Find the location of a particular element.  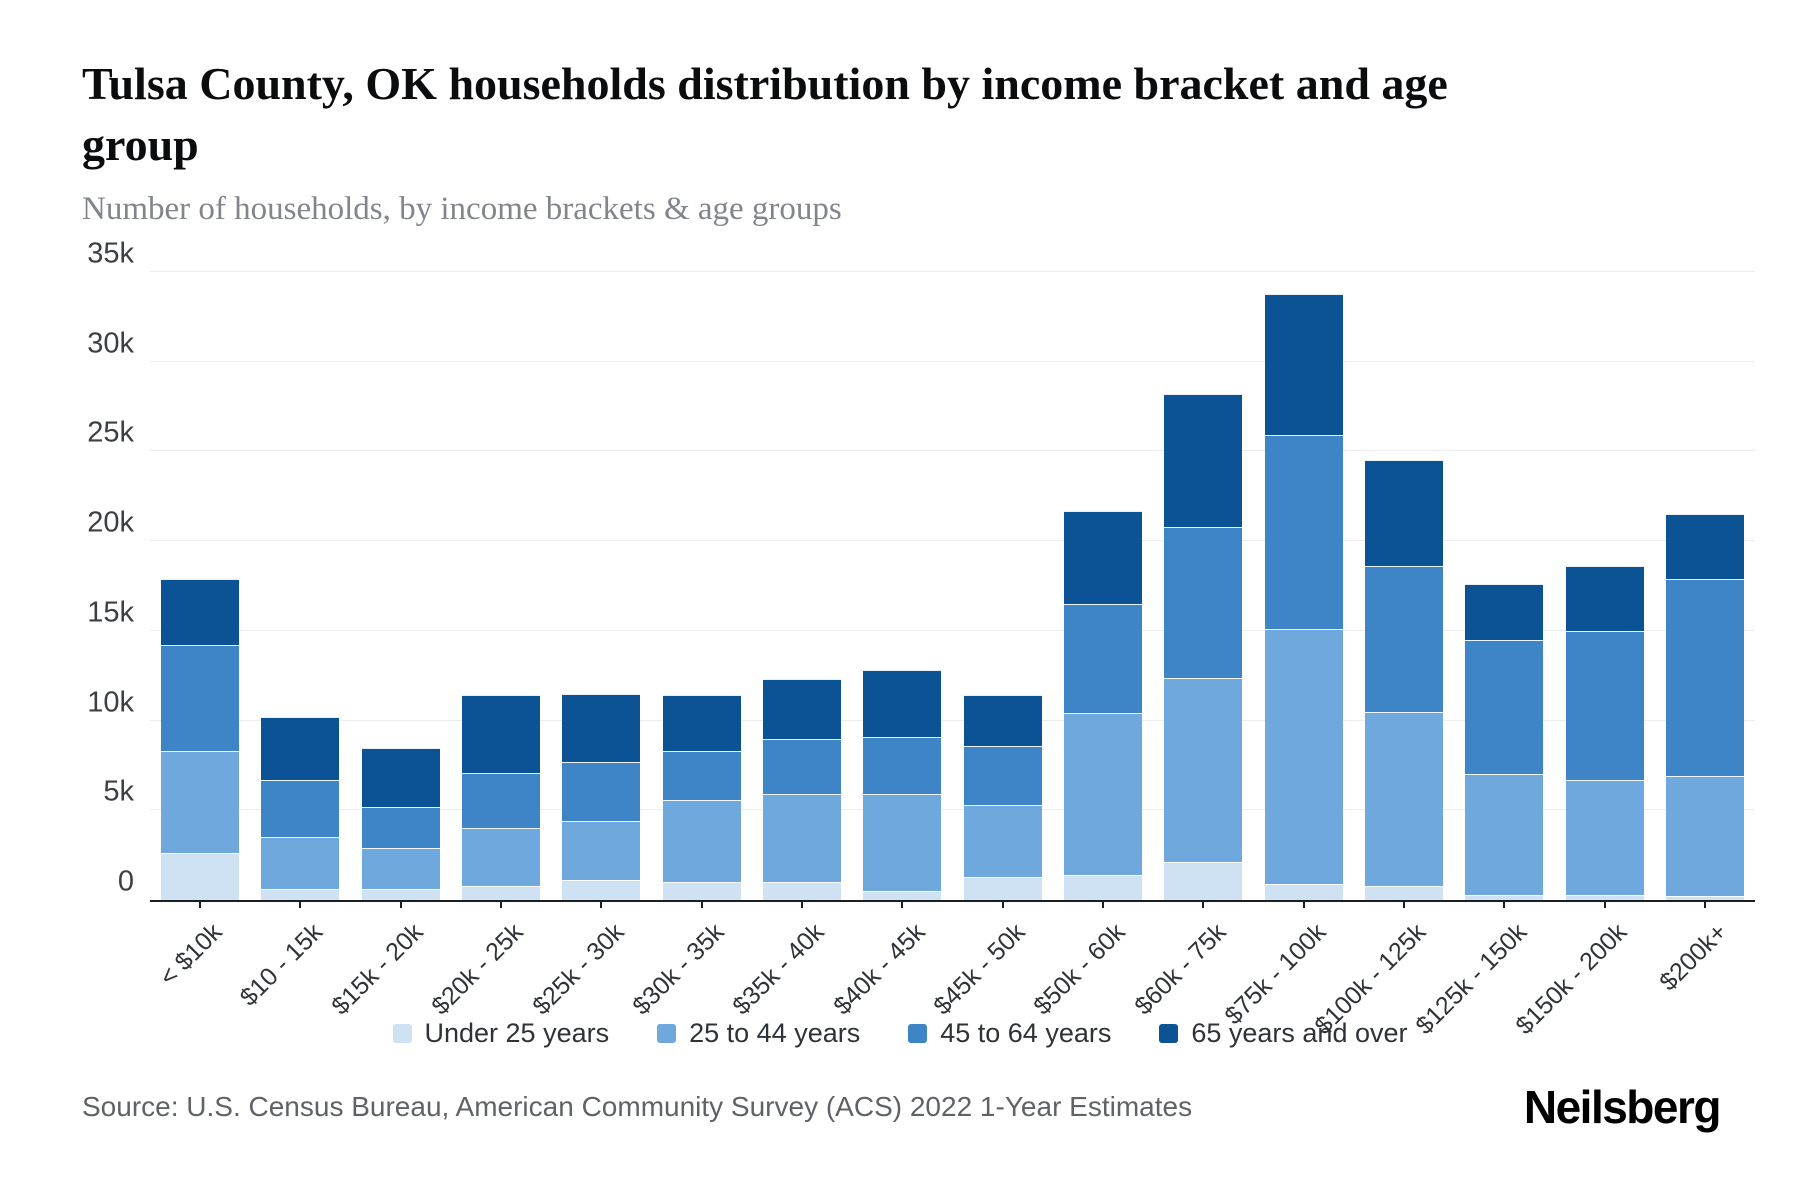

x-axis-tick-label: $15k - 20k is located at coordinates (377, 969).